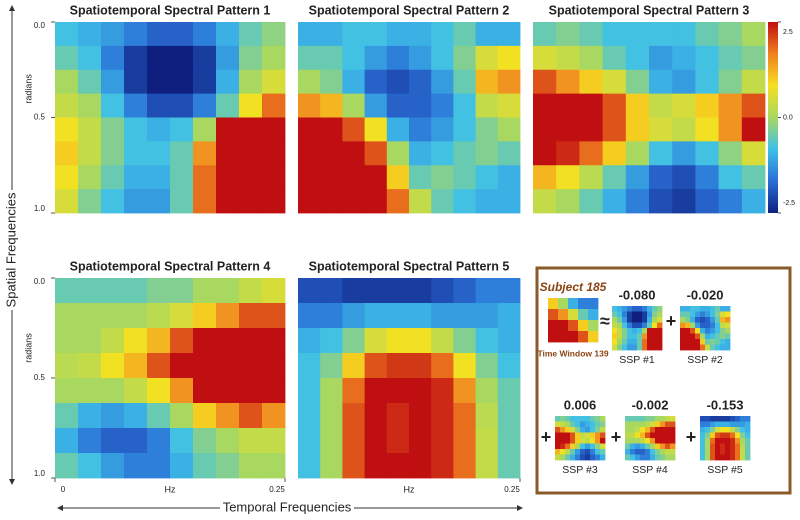 This screenshot has width=800, height=520. I want to click on label-bg, so click(287, 508).